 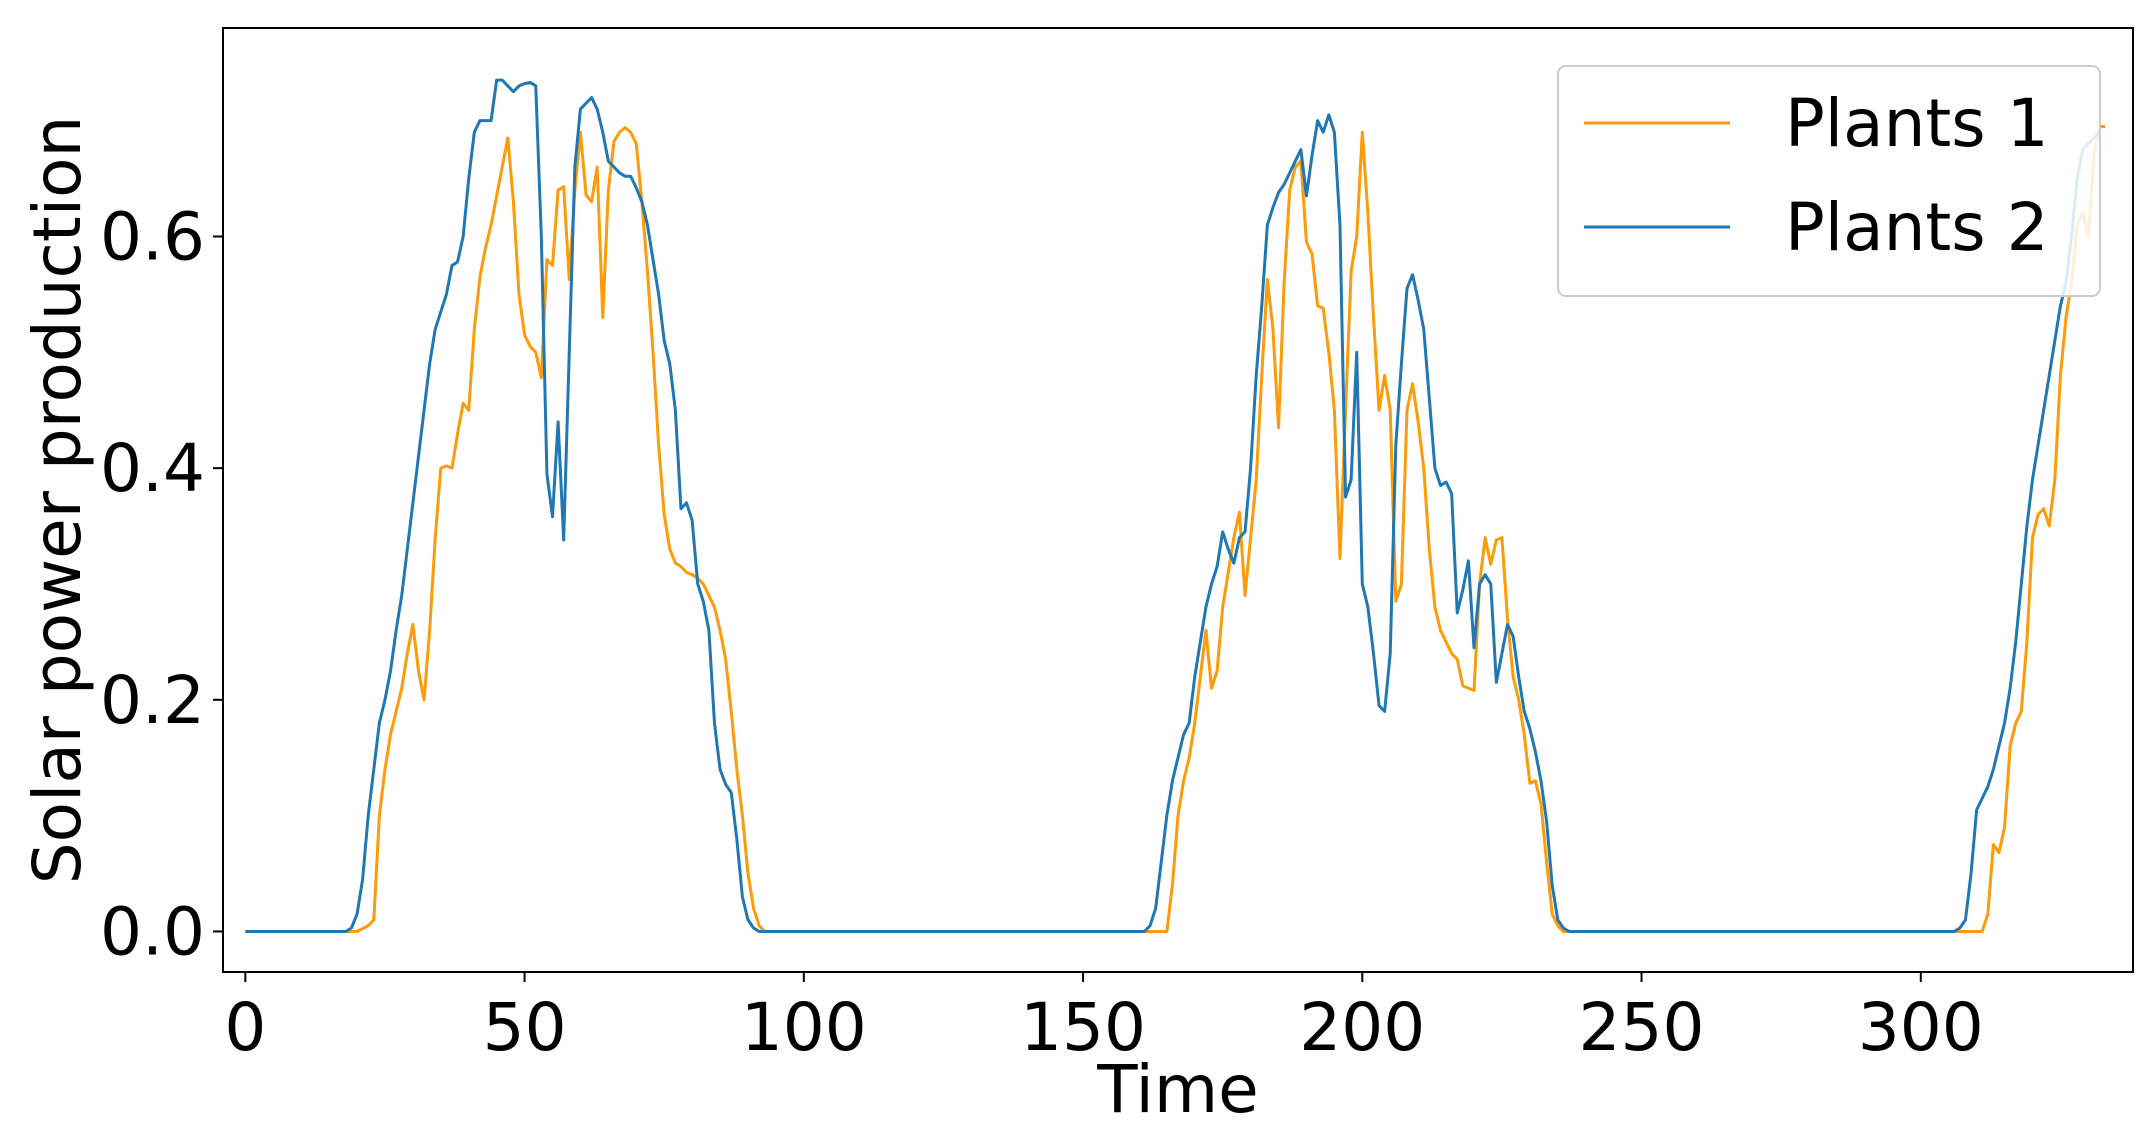 What do you see at coordinates (152, 700) in the screenshot?
I see `y-tick-label: 0.2` at bounding box center [152, 700].